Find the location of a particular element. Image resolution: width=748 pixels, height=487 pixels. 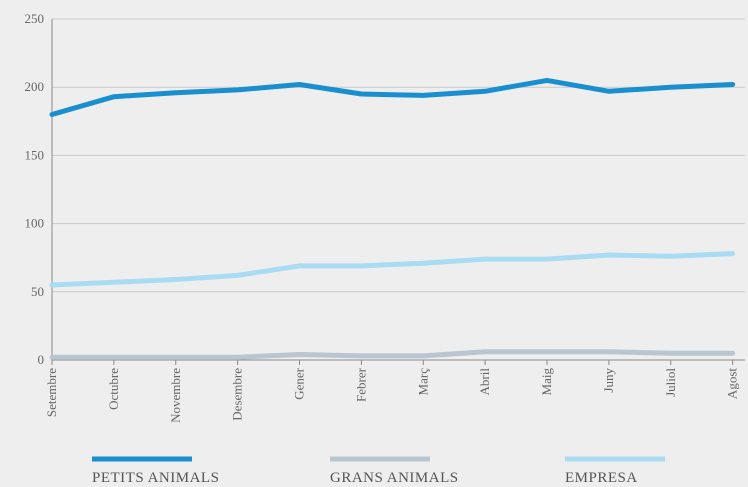

x-tick-label: Juny is located at coordinates (608, 380).